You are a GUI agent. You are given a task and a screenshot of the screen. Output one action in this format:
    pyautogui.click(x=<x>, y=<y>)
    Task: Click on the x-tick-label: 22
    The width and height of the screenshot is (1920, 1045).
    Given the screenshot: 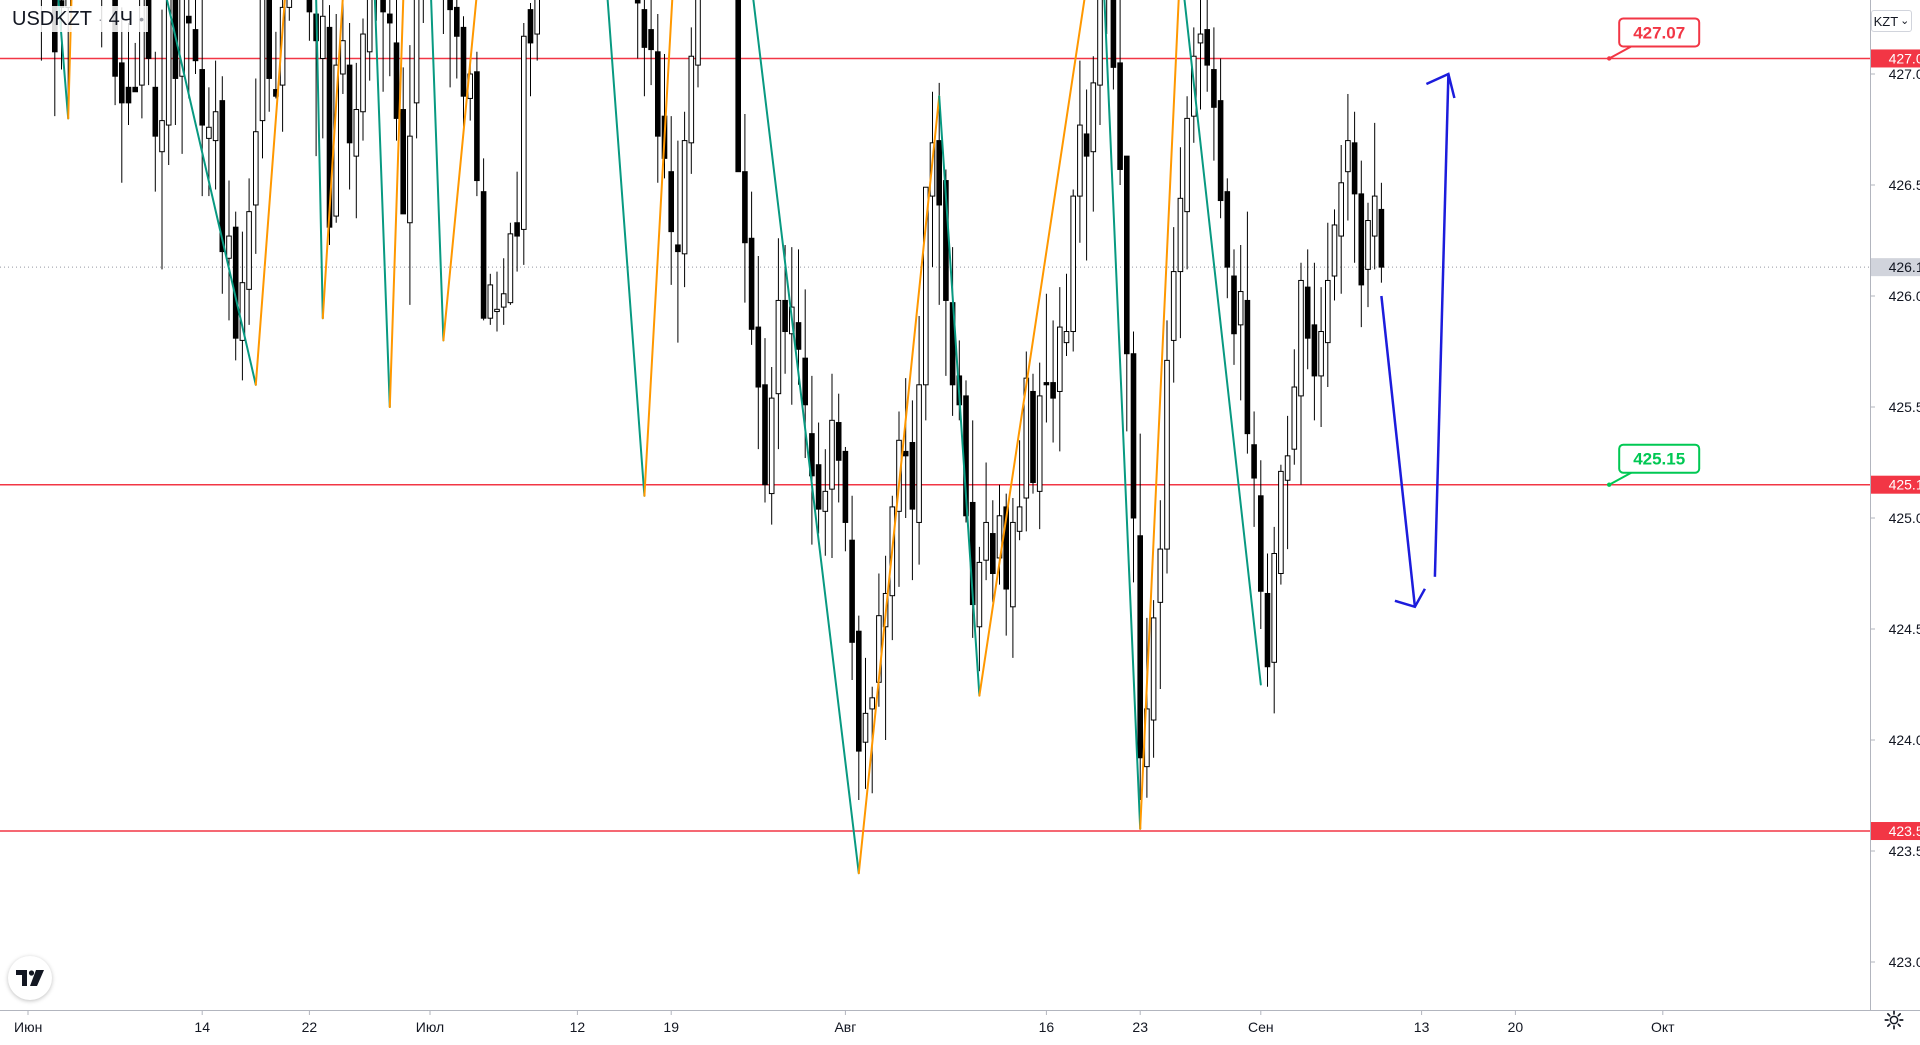 What is the action you would take?
    pyautogui.click(x=310, y=1027)
    